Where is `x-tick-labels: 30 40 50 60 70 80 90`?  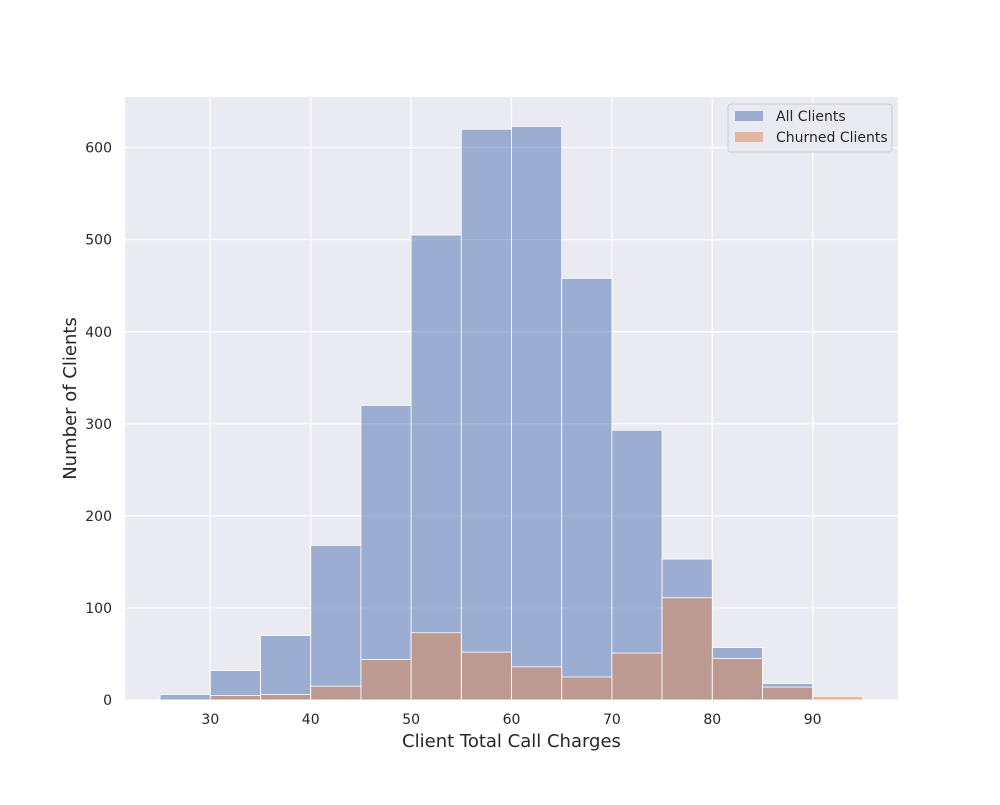
x-tick-labels: 30 40 50 60 70 80 90 is located at coordinates (511, 720).